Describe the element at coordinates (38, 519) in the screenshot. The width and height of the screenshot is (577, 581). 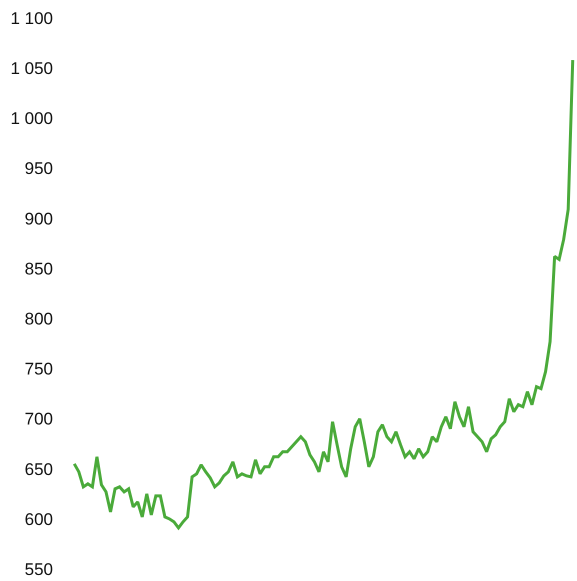
I see `y-tick-label: 600` at that location.